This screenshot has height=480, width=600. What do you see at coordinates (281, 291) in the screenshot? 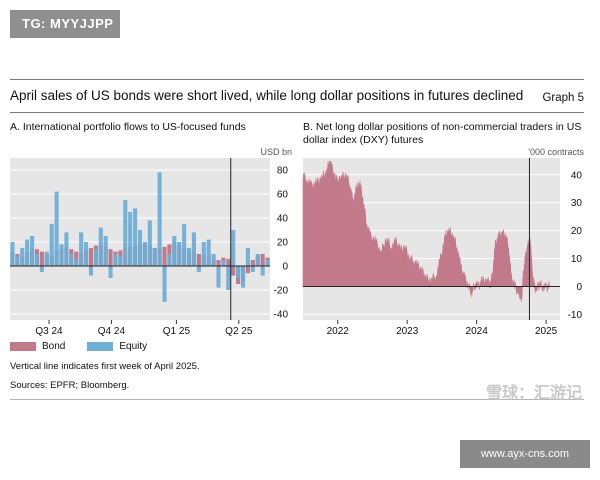
I see `panel-a-ytick-5: -20` at bounding box center [281, 291].